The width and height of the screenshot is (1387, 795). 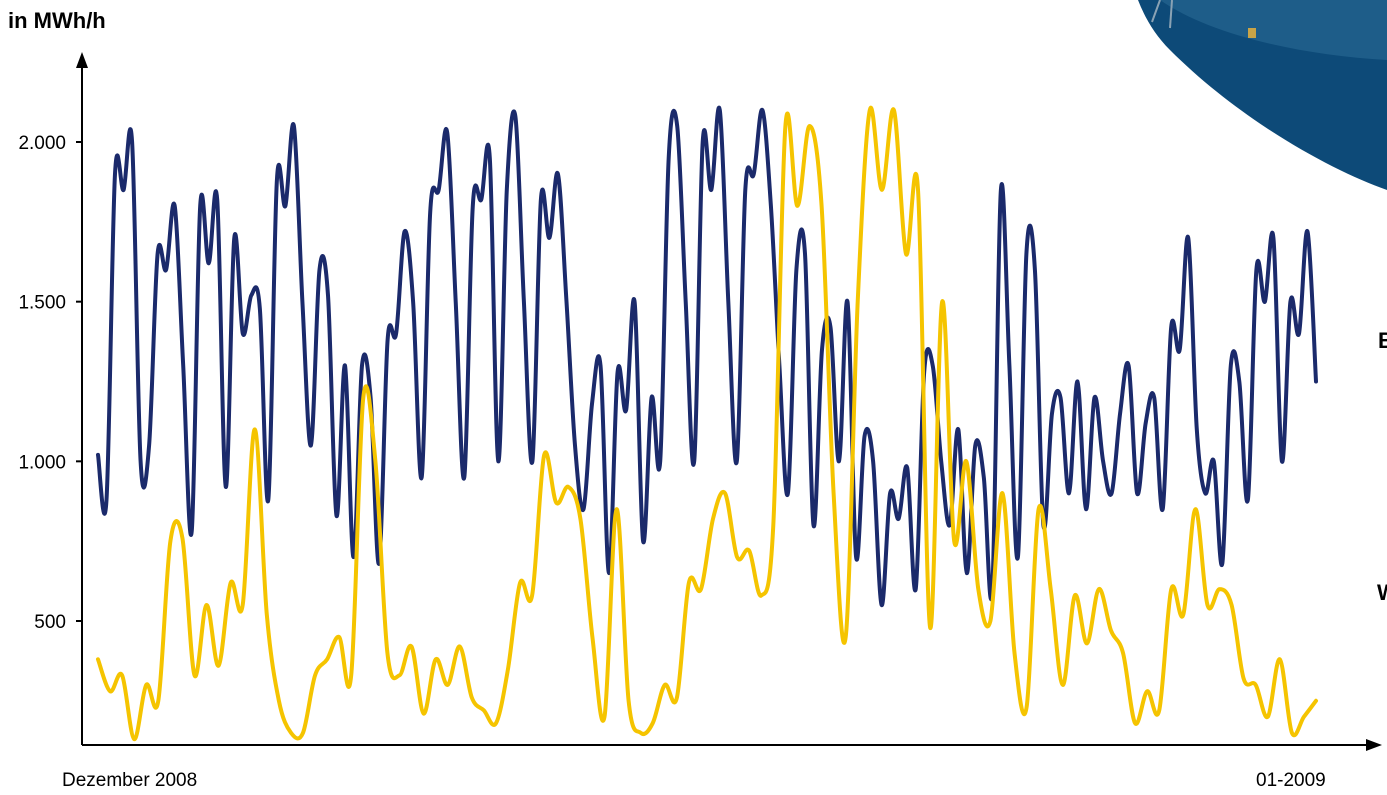 What do you see at coordinates (1262, 95) in the screenshot?
I see `offshore-wind-photo` at bounding box center [1262, 95].